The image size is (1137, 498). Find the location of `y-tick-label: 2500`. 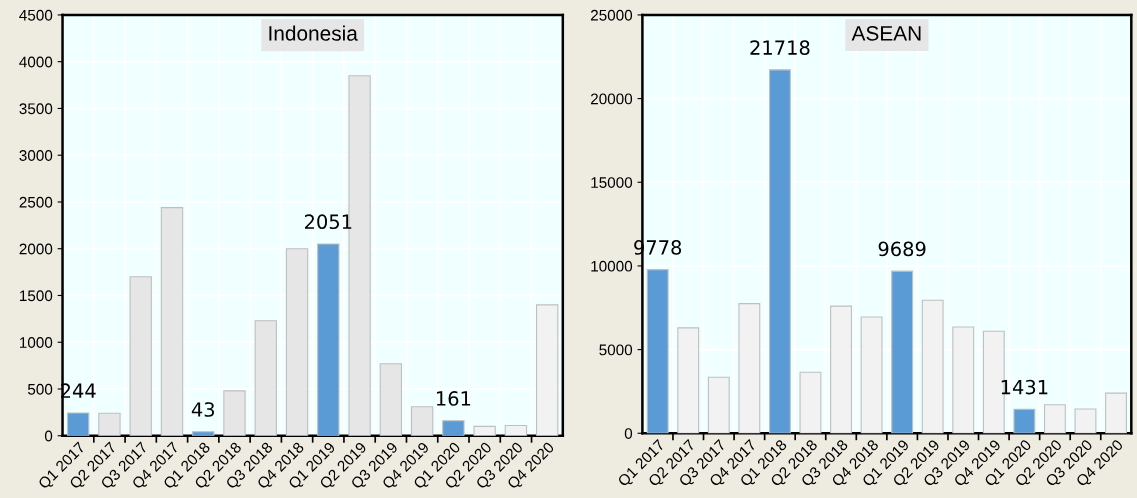

y-tick-label: 2500 is located at coordinates (36, 202).